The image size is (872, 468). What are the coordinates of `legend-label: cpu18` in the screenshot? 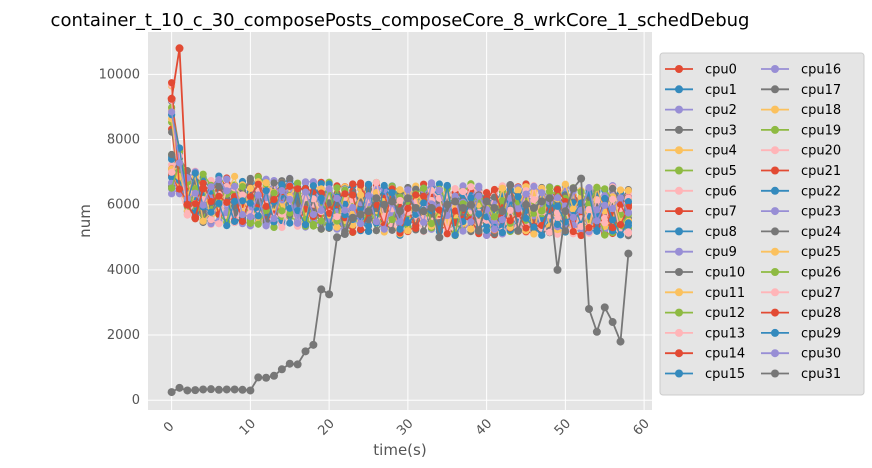 It's located at (821, 110).